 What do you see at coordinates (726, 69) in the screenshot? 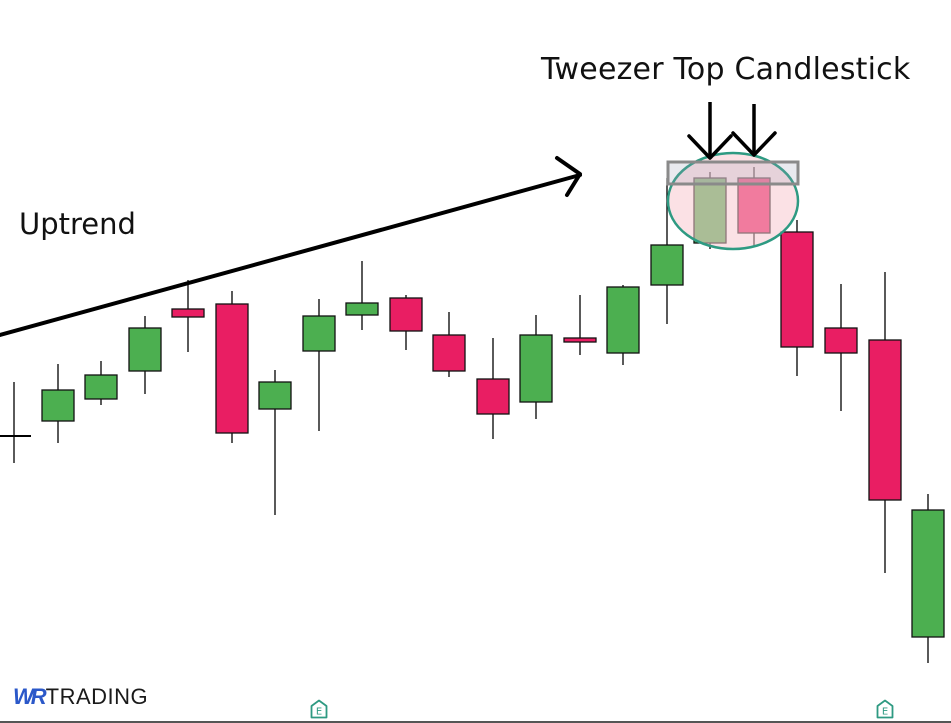
I see `chart-title: Tweezer Top Candlestick` at bounding box center [726, 69].